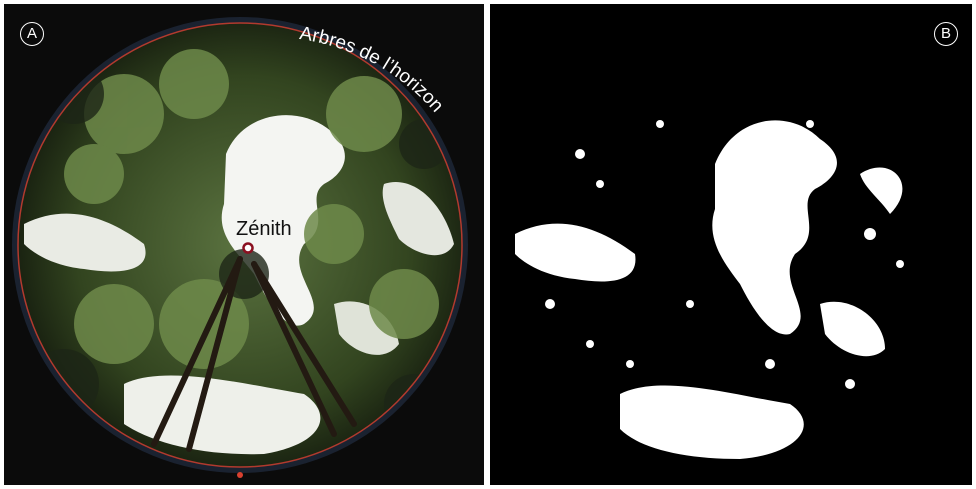 The height and width of the screenshot is (489, 976). What do you see at coordinates (32, 34) in the screenshot?
I see `panel-a-badge: A` at bounding box center [32, 34].